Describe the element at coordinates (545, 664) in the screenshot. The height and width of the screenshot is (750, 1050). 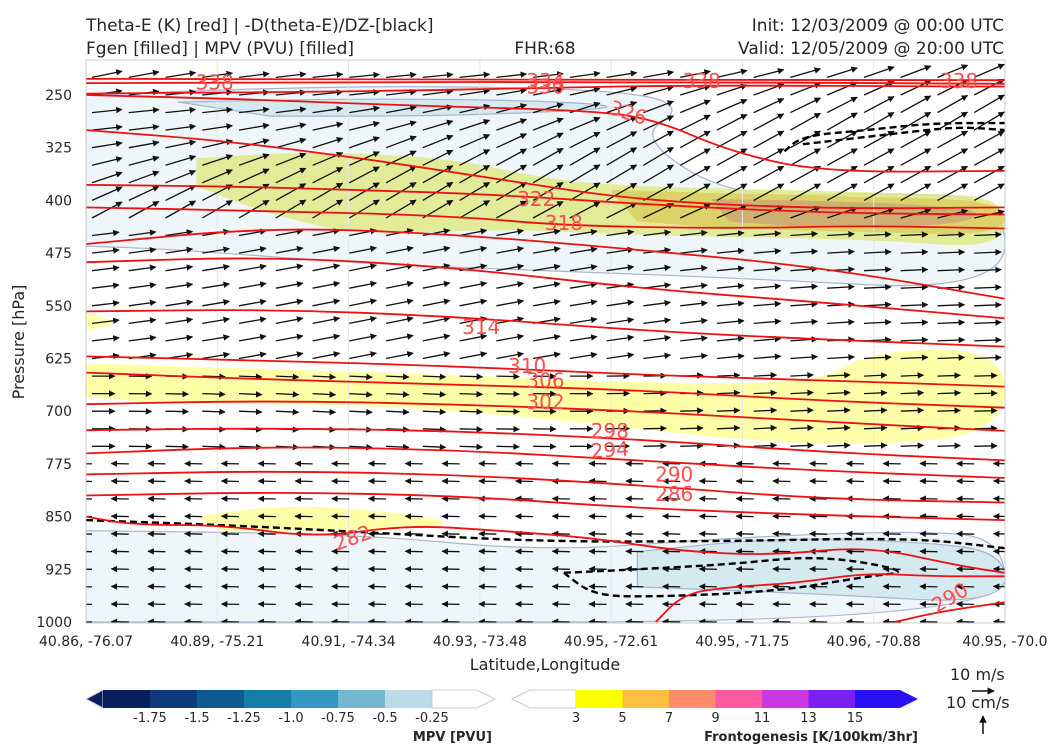
I see `x-axis-label: Latitude,Longitude` at that location.